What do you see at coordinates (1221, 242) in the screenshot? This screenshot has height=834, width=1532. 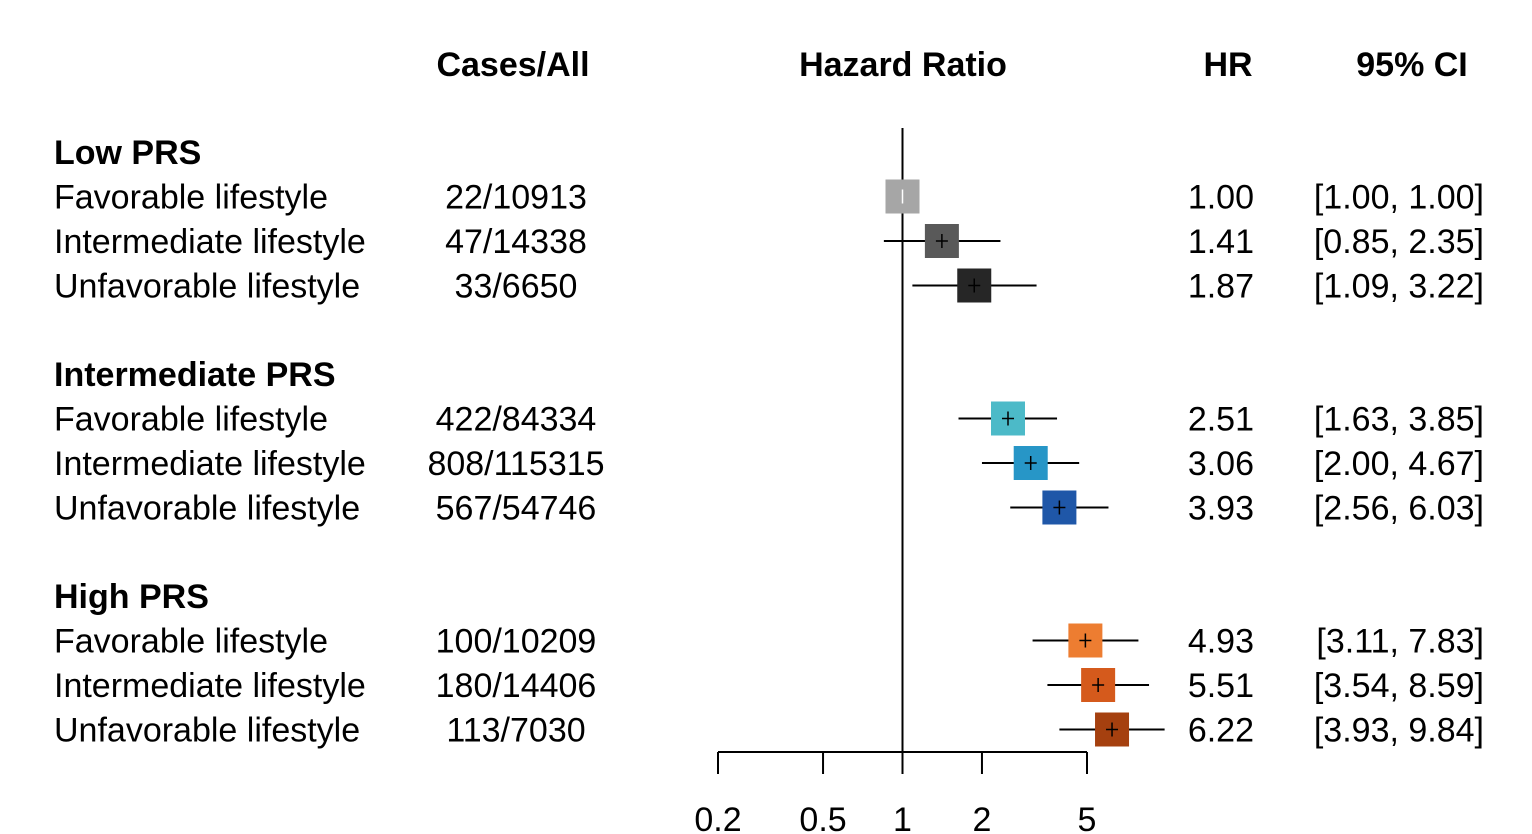 I see `row-hr-value: 1.41` at bounding box center [1221, 242].